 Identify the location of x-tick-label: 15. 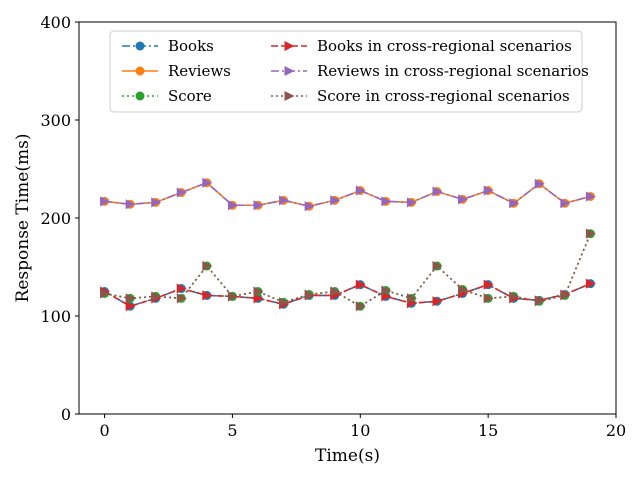
(488, 430).